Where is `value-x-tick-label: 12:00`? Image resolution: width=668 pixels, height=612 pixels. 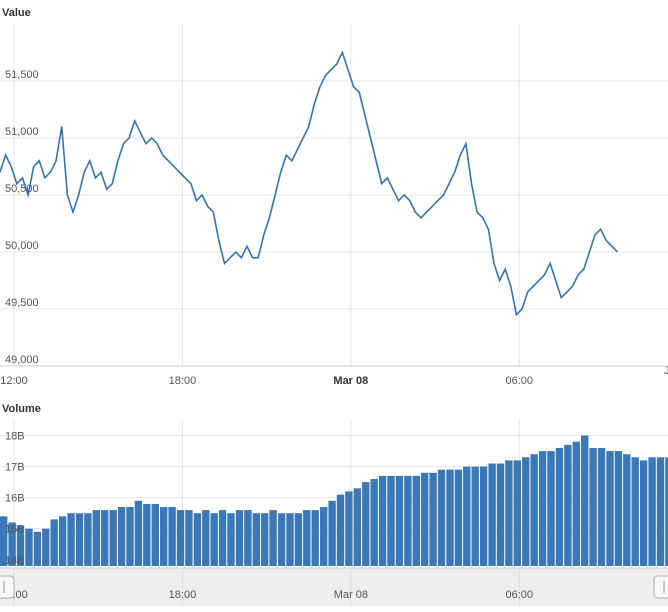
value-x-tick-label: 12:00 is located at coordinates (14, 381).